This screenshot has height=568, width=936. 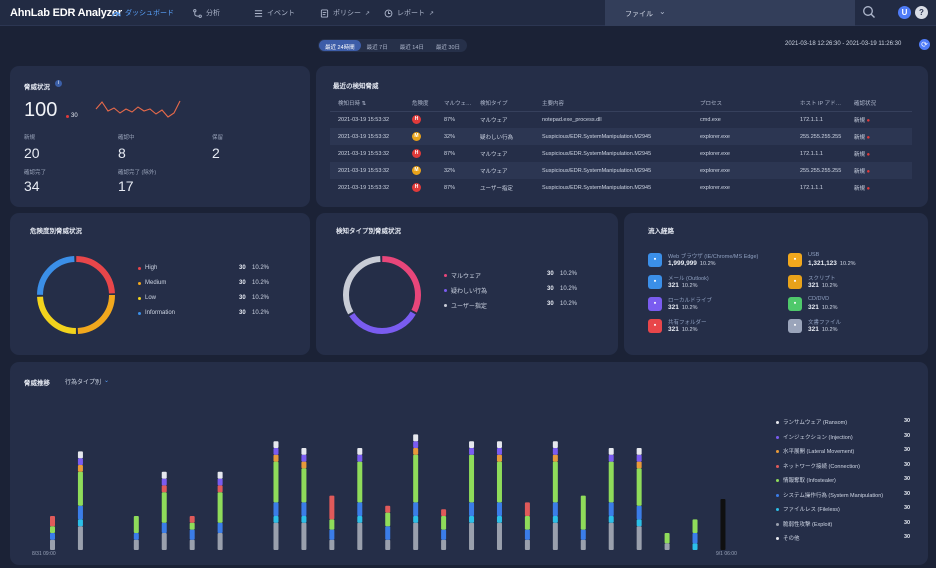 What do you see at coordinates (730, 13) in the screenshot?
I see `file-select: ファイル ⌄` at bounding box center [730, 13].